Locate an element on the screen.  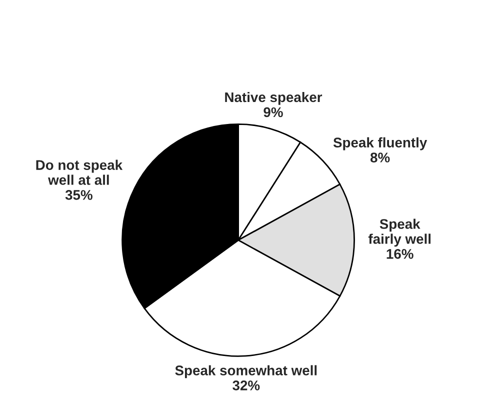
slice-label: Do not speak well at all is located at coordinates (79, 172).